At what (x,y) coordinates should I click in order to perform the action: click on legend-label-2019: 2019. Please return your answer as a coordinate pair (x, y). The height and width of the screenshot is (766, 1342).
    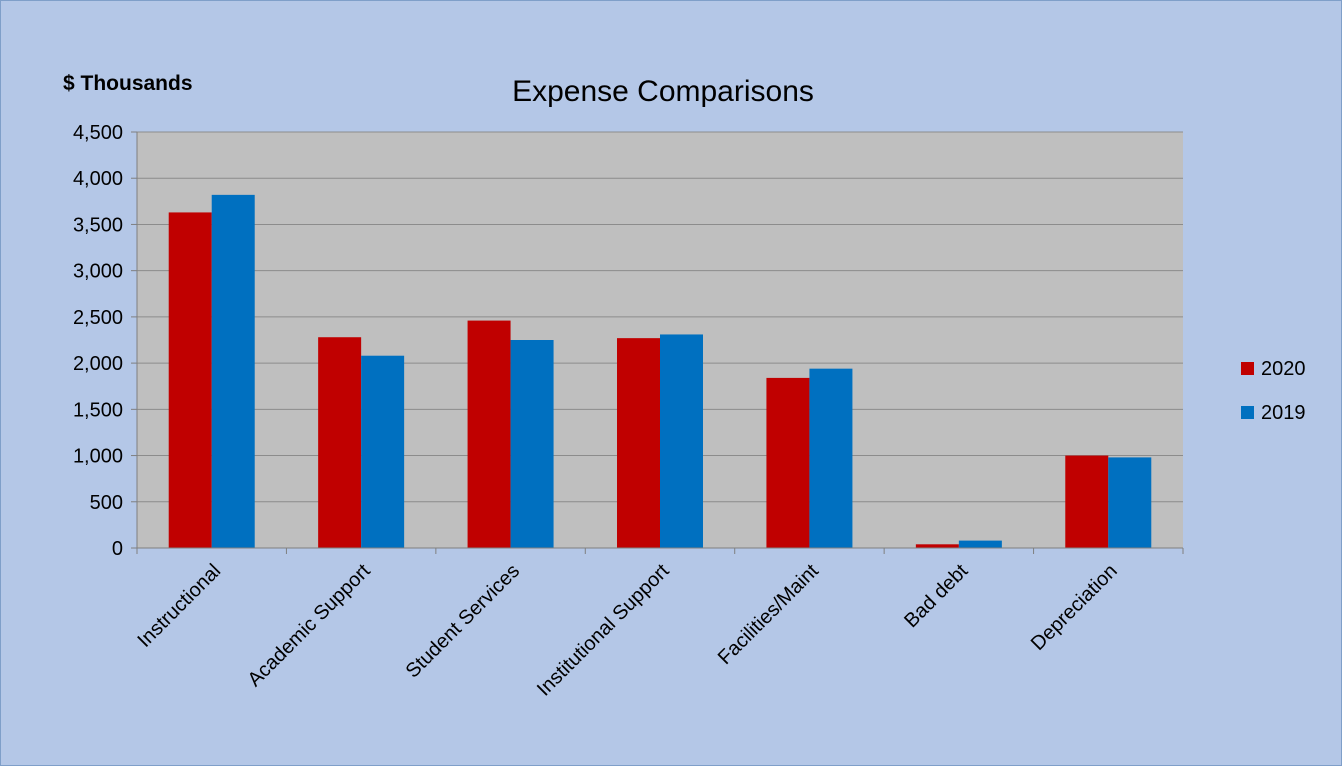
    Looking at the image, I should click on (1283, 413).